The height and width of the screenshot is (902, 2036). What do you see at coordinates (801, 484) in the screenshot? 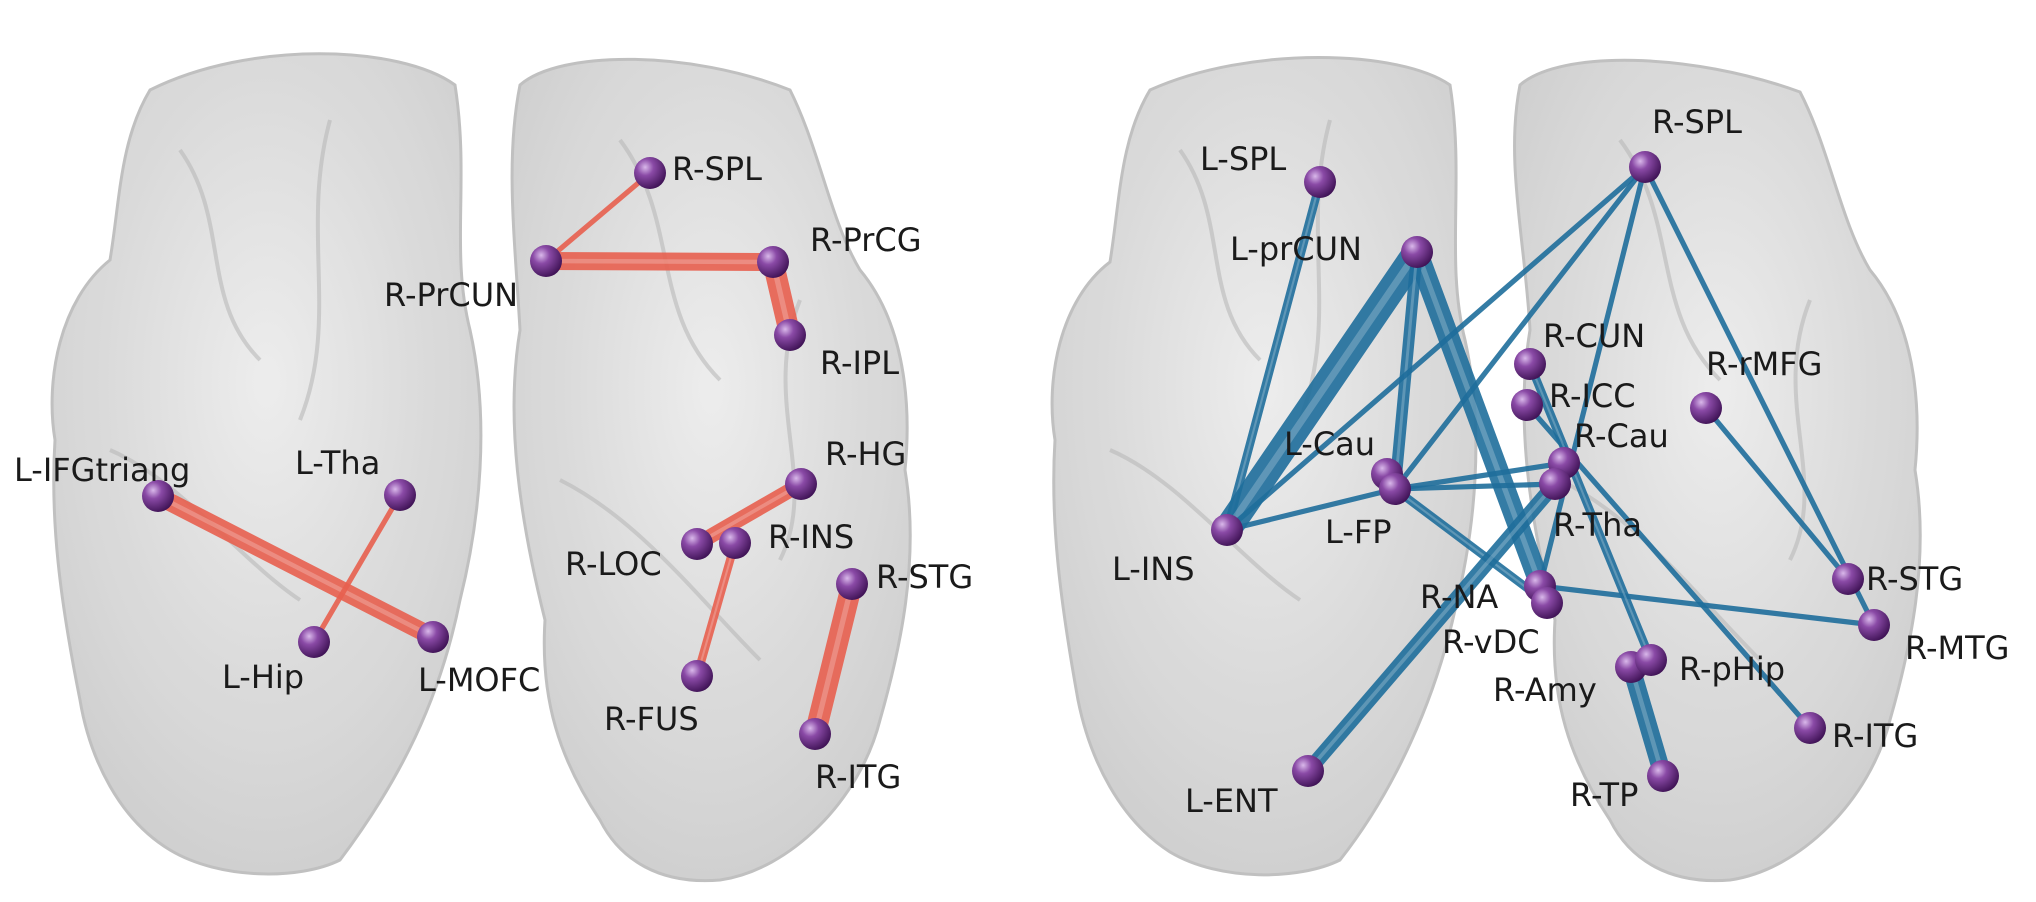
I see `node-left-r-hg` at bounding box center [801, 484].